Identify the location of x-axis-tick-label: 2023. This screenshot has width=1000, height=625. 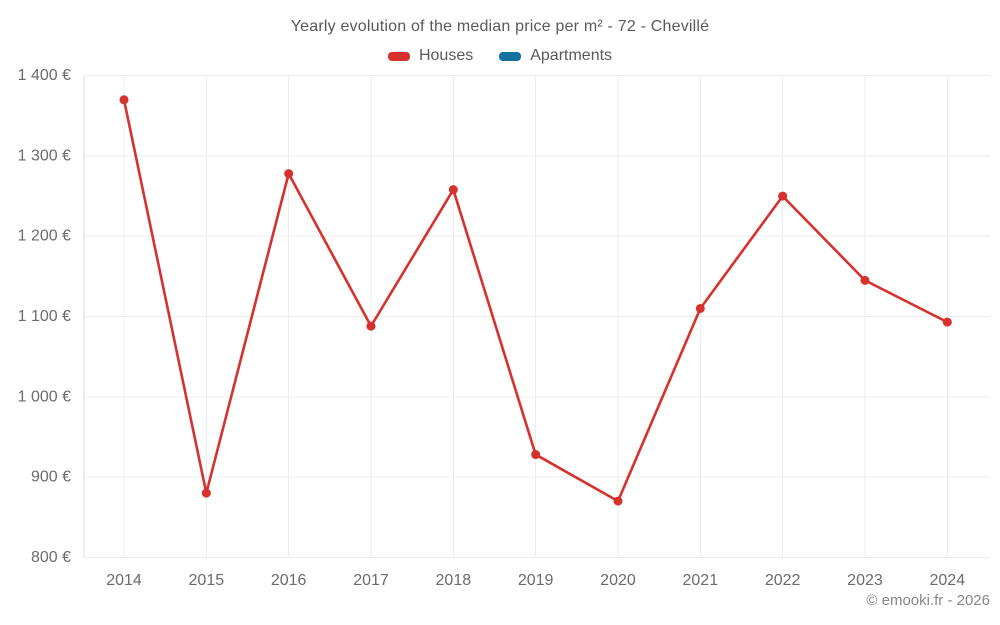
(865, 580).